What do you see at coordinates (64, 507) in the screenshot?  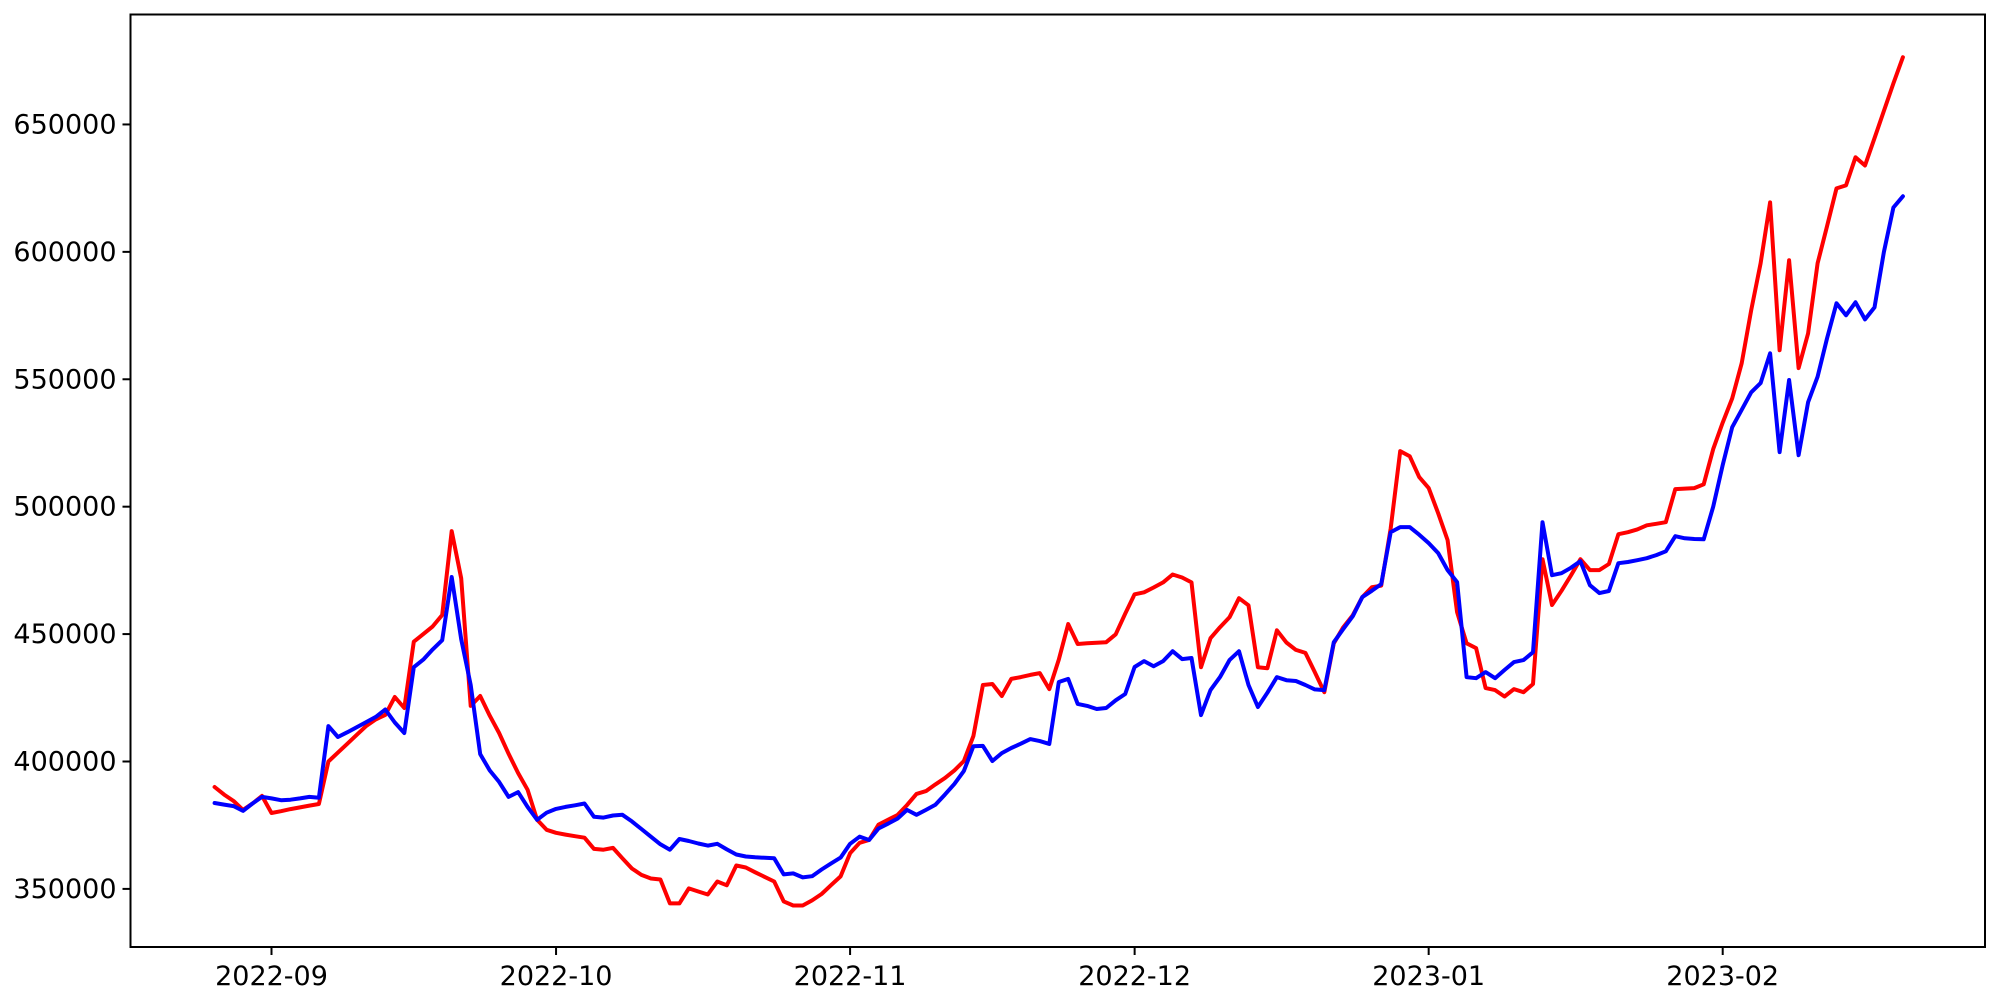 I see `y-tick-label: 500000` at bounding box center [64, 507].